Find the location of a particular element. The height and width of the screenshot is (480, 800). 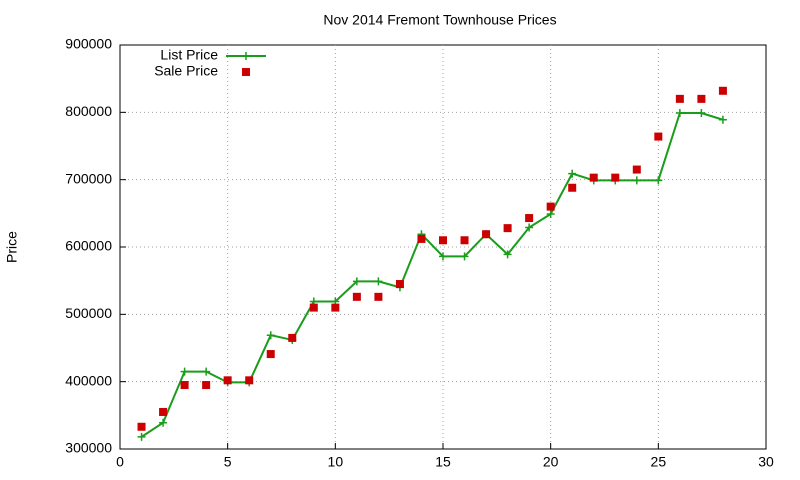

x-tick-label: 25 is located at coordinates (659, 462).